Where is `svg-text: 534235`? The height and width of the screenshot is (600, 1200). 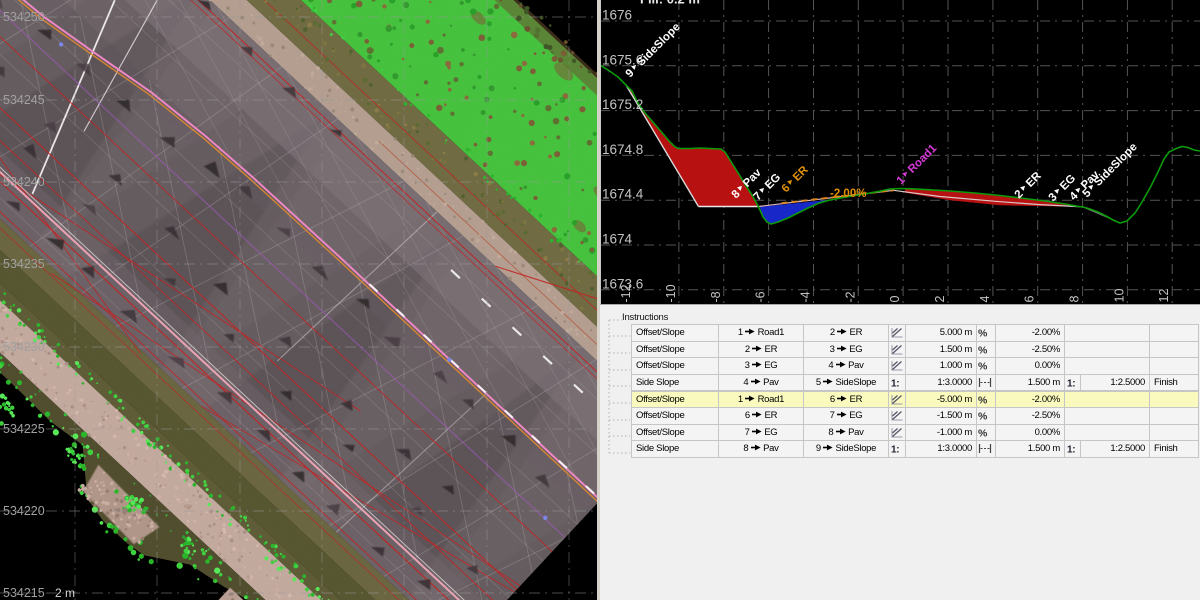 svg-text: 534235 is located at coordinates (24, 264).